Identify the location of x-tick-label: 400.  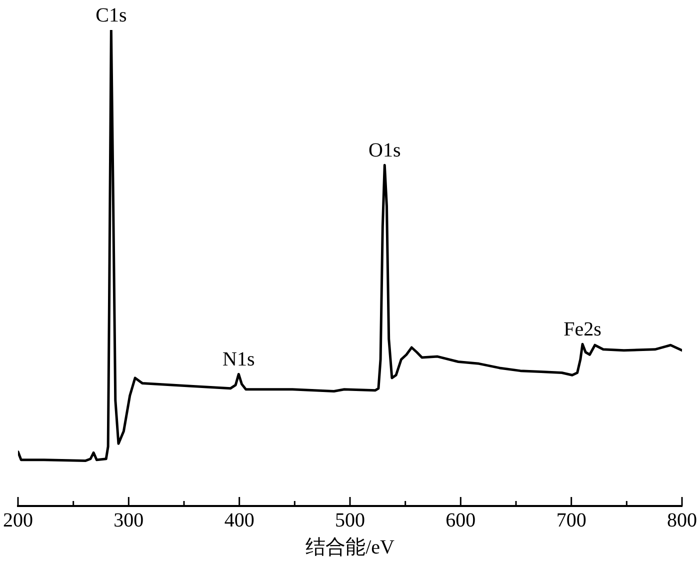
(239, 520).